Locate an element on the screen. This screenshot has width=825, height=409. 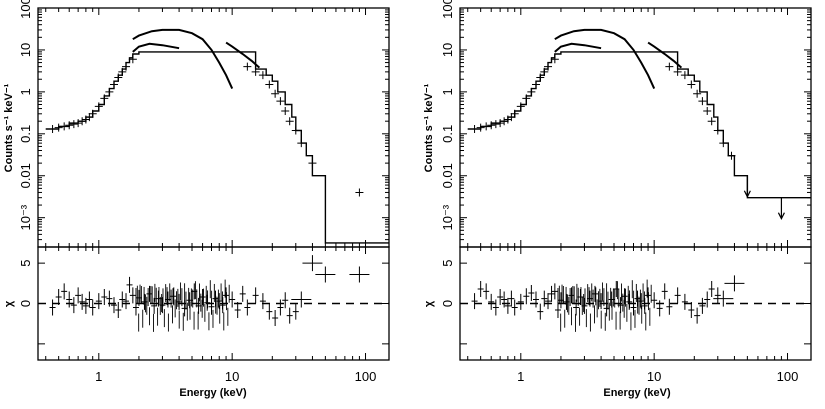
residual-y-tick-label: 5 is located at coordinates (25, 263).